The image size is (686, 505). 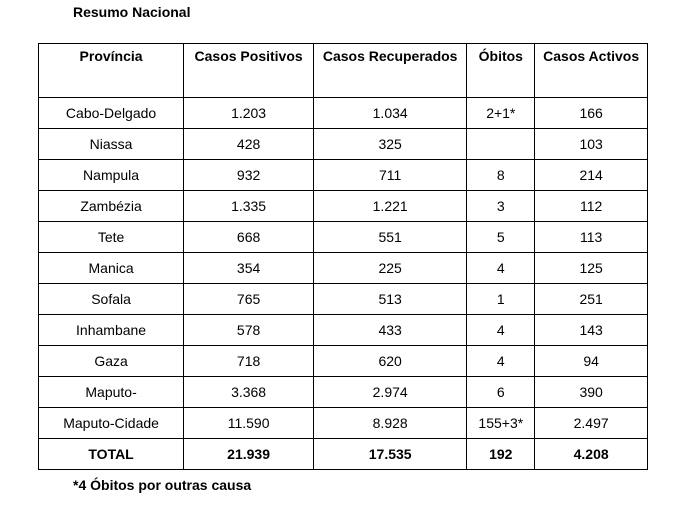 What do you see at coordinates (591, 175) in the screenshot?
I see `cell-activos: 214` at bounding box center [591, 175].